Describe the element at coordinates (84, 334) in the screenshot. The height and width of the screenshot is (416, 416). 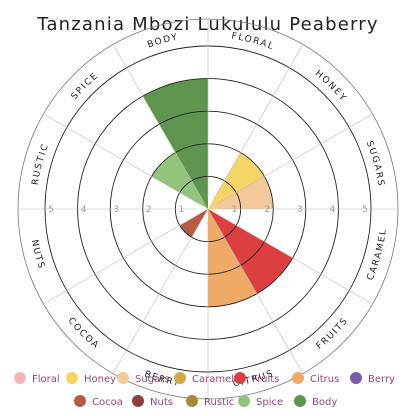
I see `axis-label-cocoa: COCOA` at that location.